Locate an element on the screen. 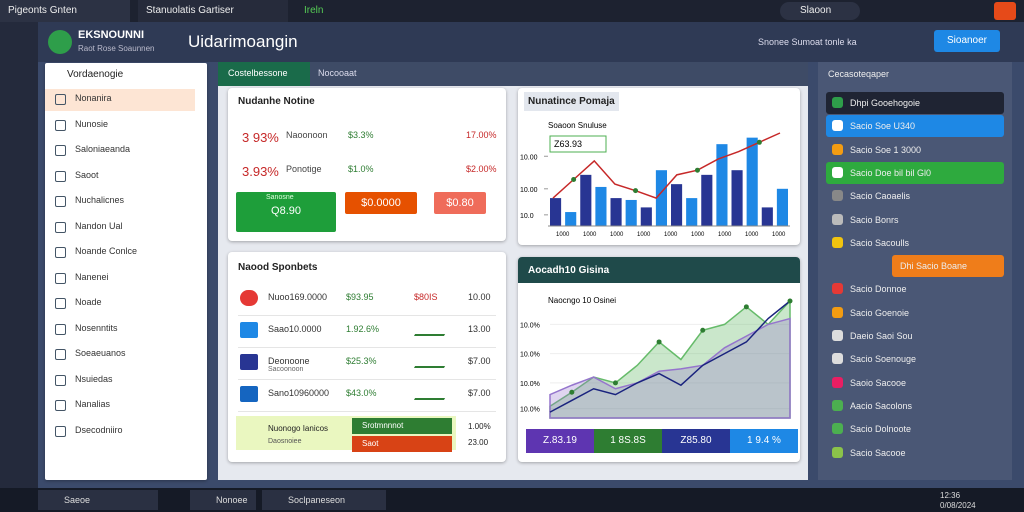  panel-item: Sacio Donnoe is located at coordinates (915, 289).